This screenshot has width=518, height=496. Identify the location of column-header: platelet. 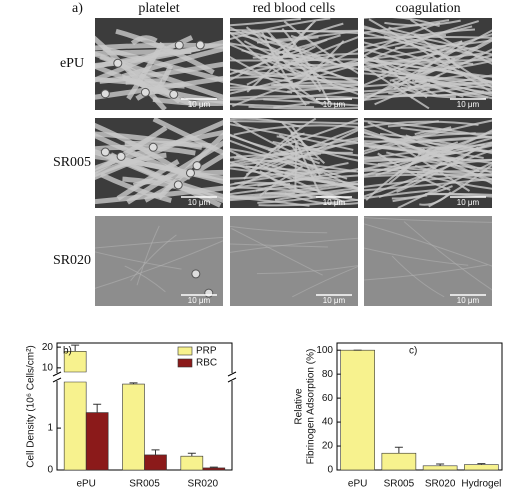
(158, 8).